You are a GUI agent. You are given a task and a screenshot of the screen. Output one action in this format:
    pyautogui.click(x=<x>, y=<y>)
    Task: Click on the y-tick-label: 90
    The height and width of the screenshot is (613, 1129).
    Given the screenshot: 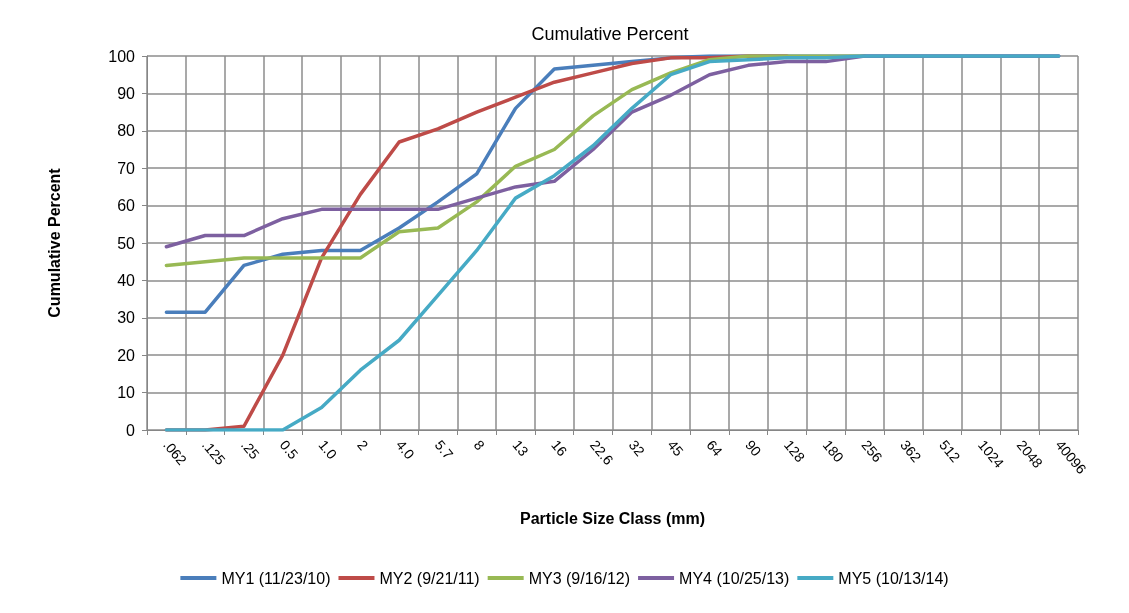 What is the action you would take?
    pyautogui.click(x=126, y=93)
    